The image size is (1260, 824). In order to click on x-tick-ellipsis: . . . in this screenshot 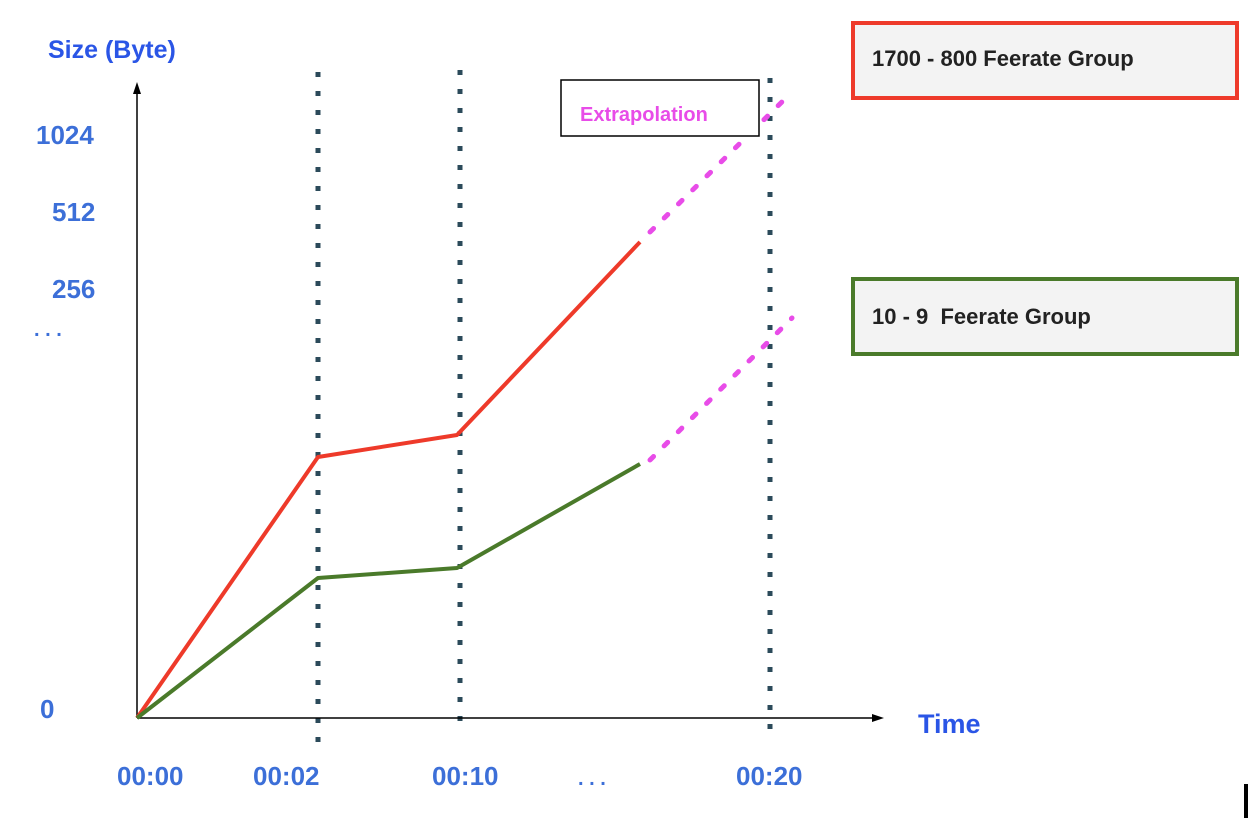, I will do `click(592, 779)`.